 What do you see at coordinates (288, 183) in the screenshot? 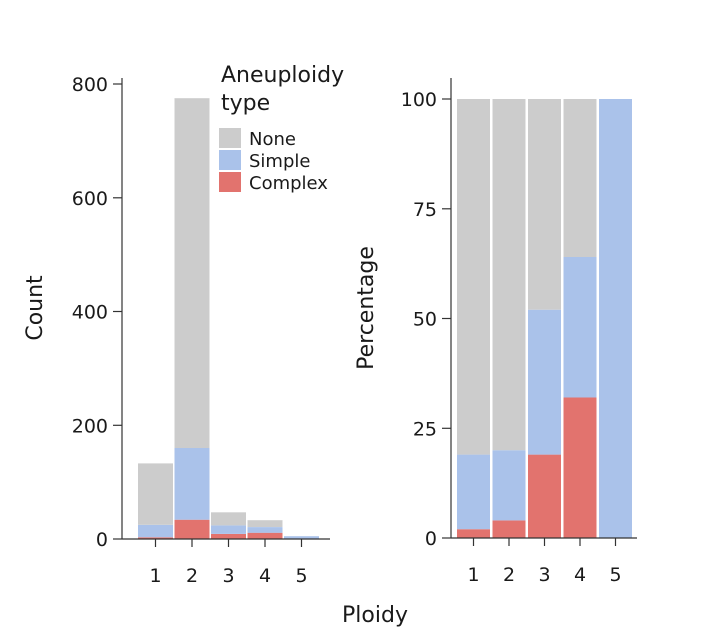
I see `legend-label-complex: Complex` at bounding box center [288, 183].